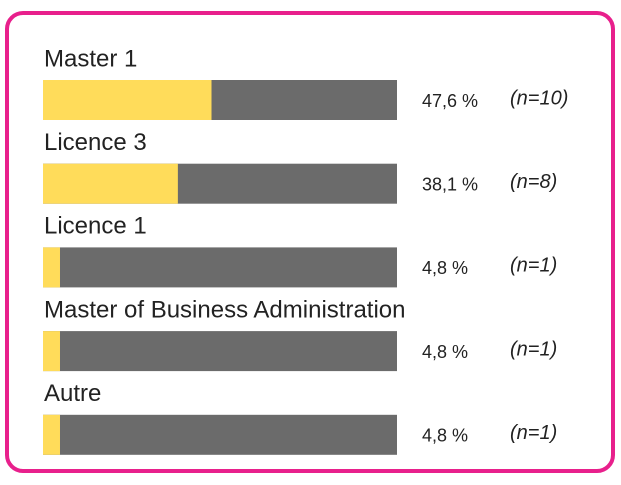  Describe the element at coordinates (90, 58) in the screenshot. I see `category-label: Master 1` at that location.